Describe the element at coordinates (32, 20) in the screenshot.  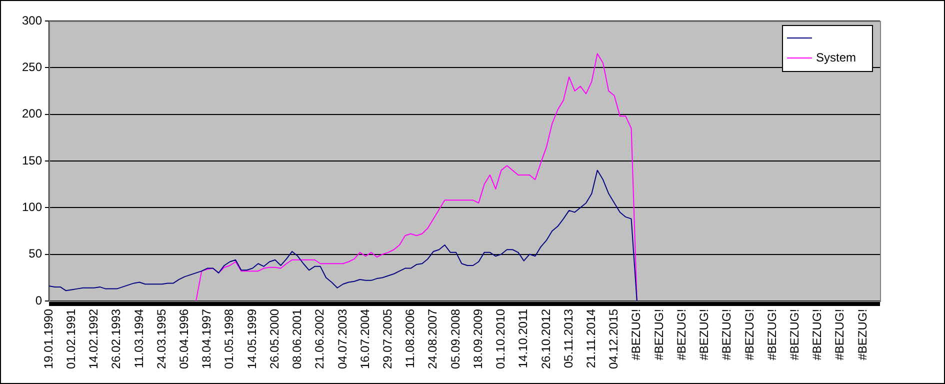
I see `y-tick-label: 300` at that location.